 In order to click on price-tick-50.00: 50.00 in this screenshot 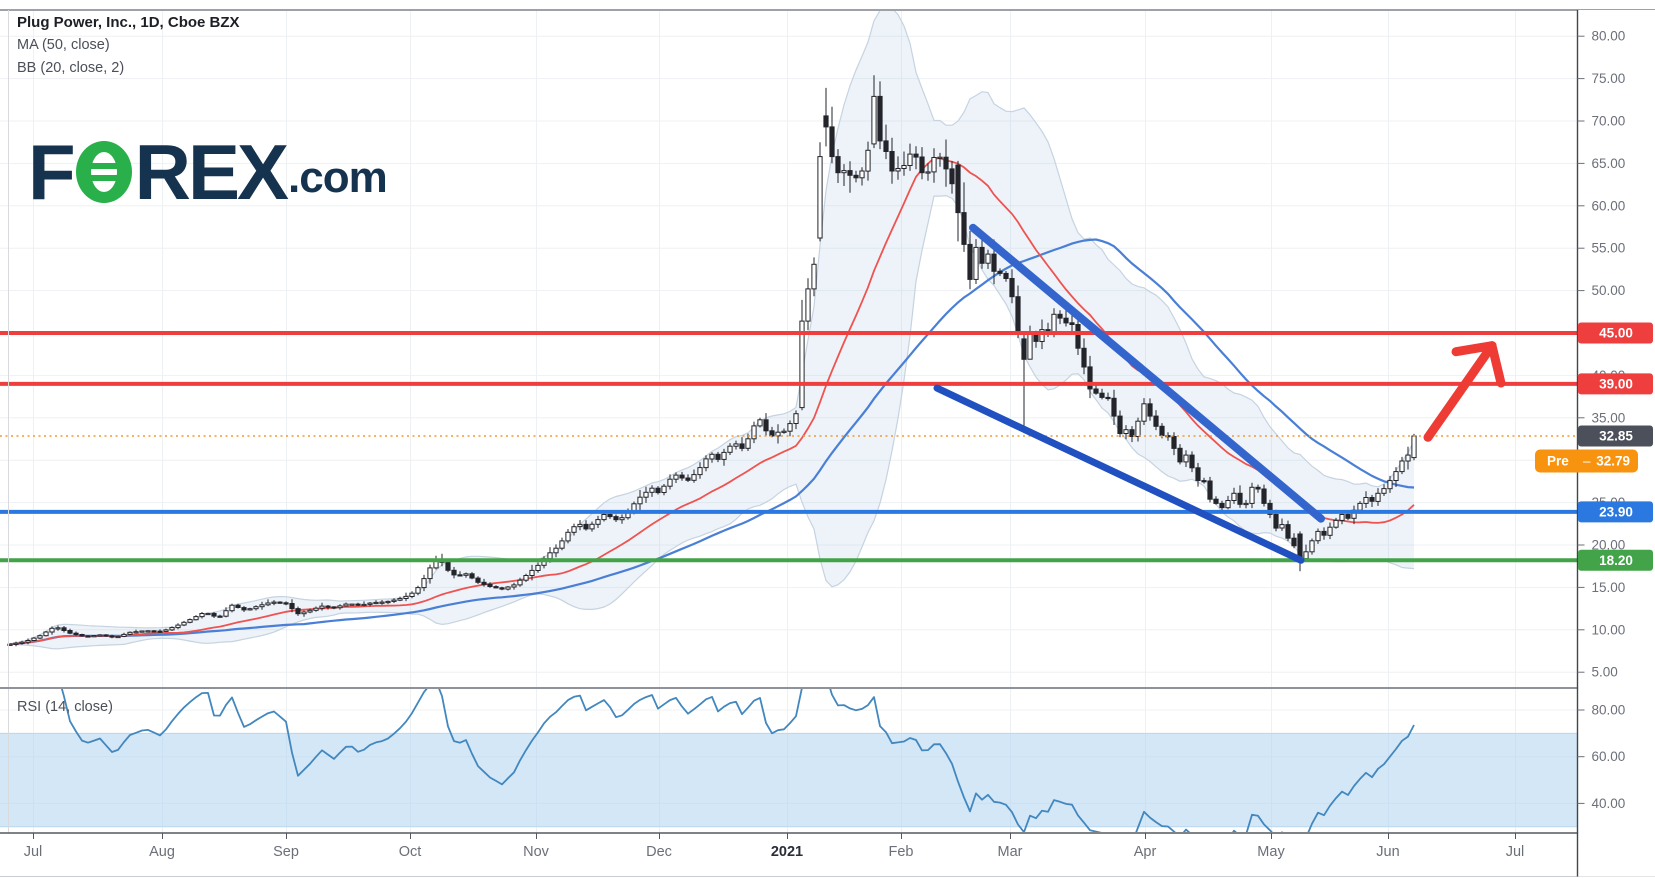, I will do `click(1609, 290)`.